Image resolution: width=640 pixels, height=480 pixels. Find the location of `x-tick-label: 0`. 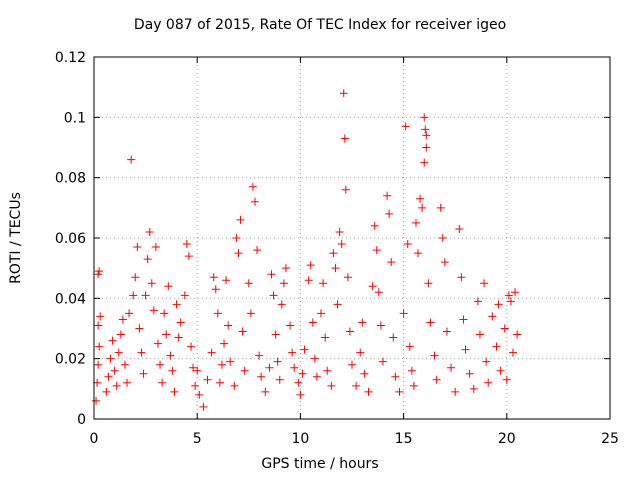

x-tick-label: 0 is located at coordinates (94, 439).